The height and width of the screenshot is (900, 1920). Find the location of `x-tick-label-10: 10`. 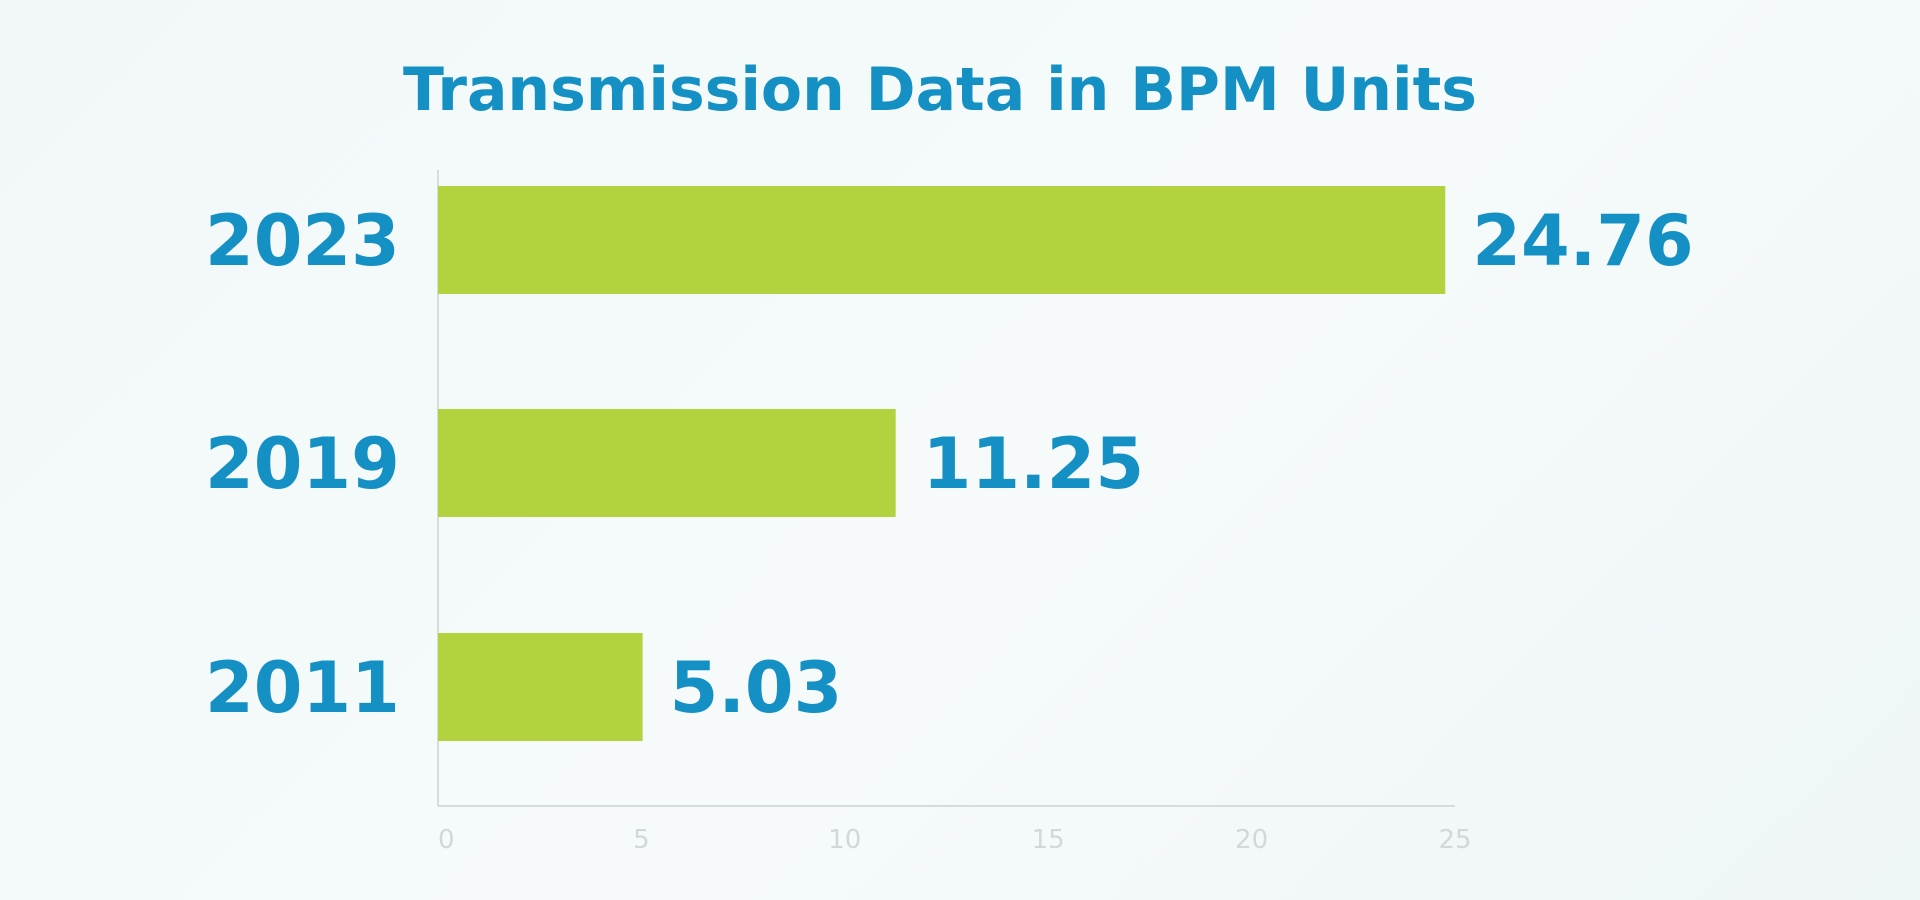

x-tick-label-10: 10 is located at coordinates (844, 840).